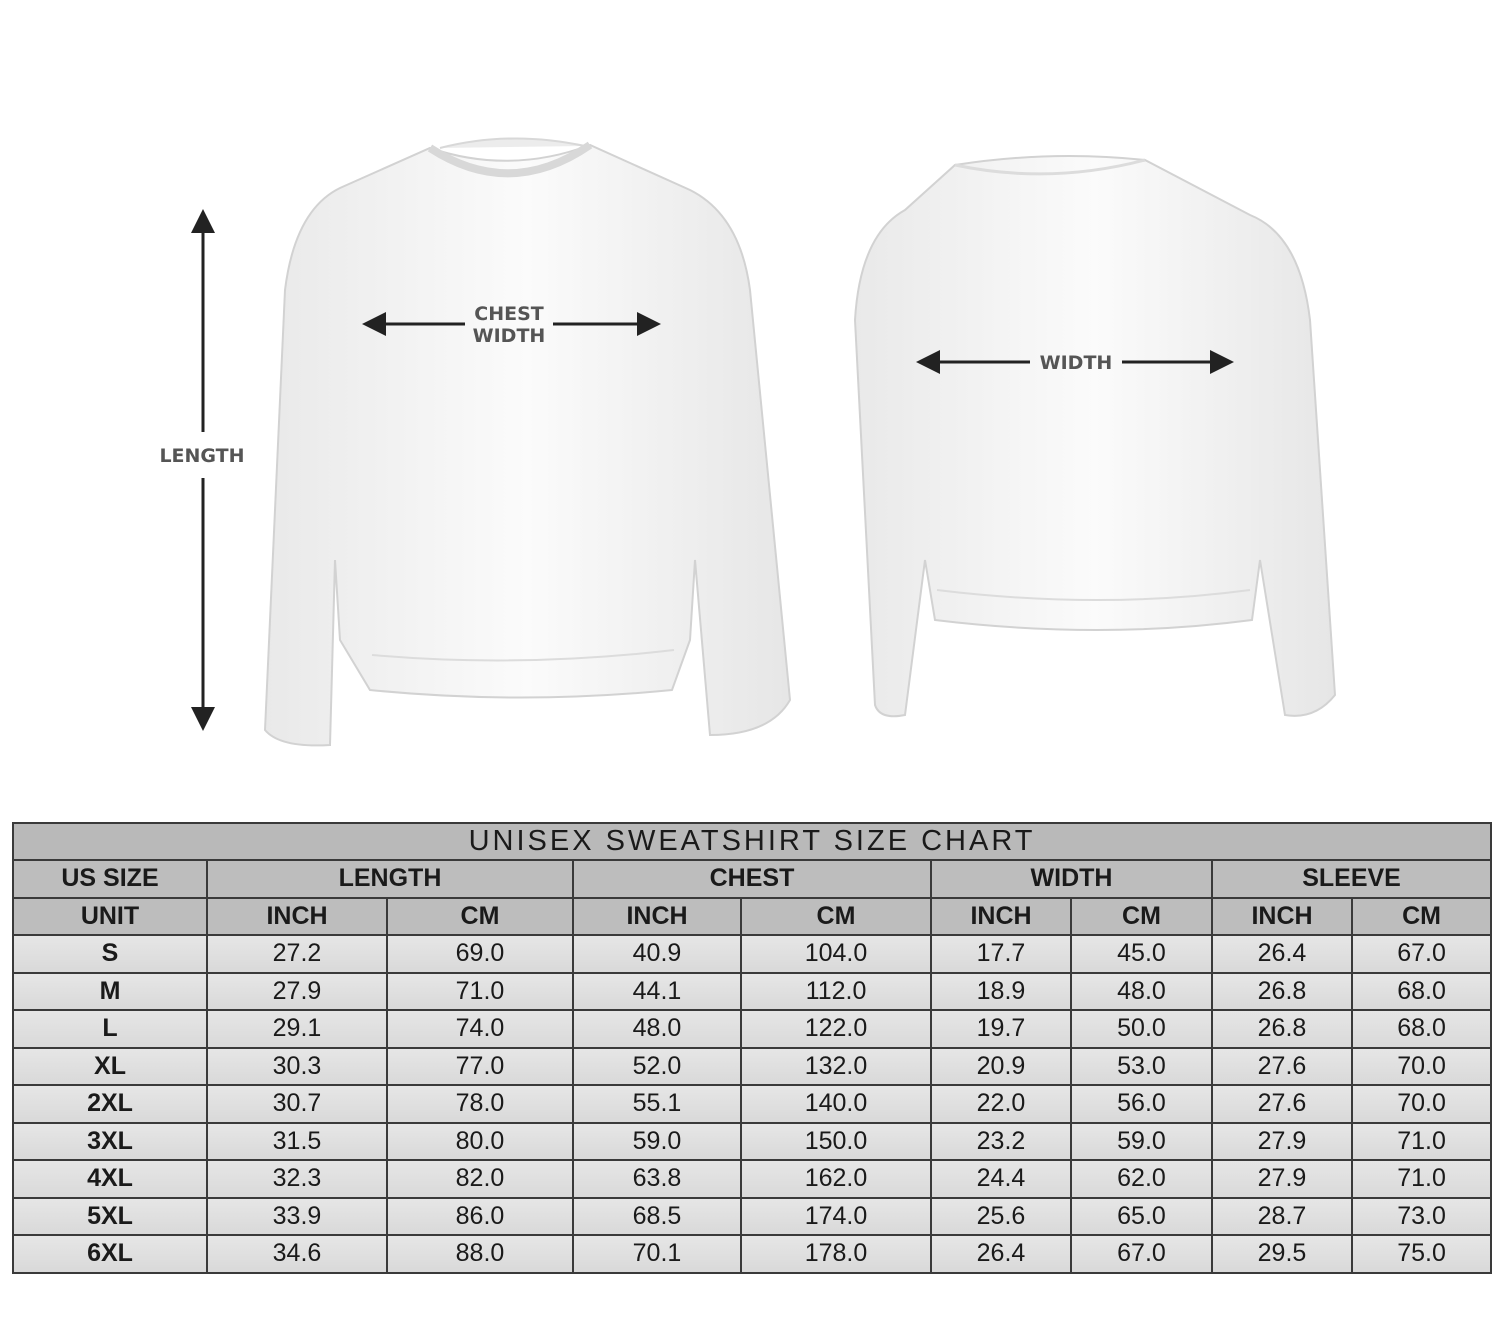 This screenshot has height=1317, width=1500. What do you see at coordinates (1282, 1216) in the screenshot?
I see `table-cell: 28.7` at bounding box center [1282, 1216].